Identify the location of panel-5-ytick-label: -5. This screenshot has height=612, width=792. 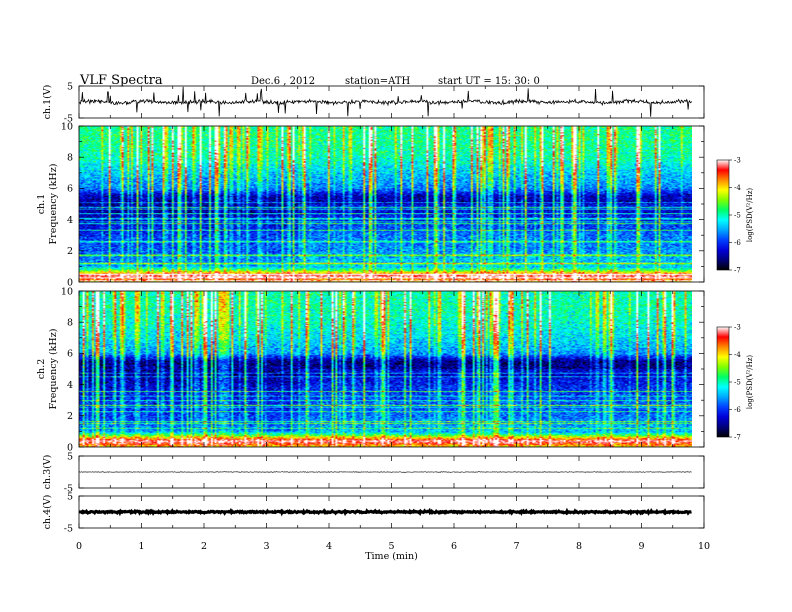
(68, 528).